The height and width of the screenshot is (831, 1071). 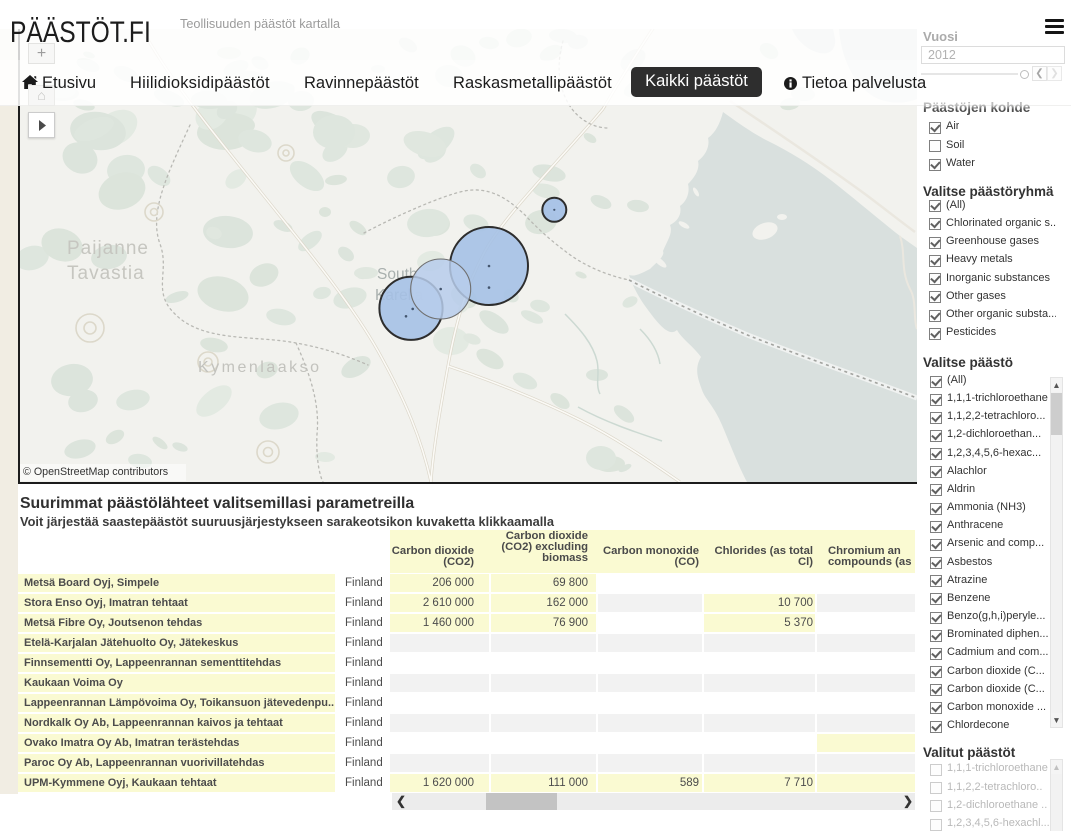 What do you see at coordinates (260, 367) in the screenshot?
I see `svg-text: Kymenlaakso` at bounding box center [260, 367].